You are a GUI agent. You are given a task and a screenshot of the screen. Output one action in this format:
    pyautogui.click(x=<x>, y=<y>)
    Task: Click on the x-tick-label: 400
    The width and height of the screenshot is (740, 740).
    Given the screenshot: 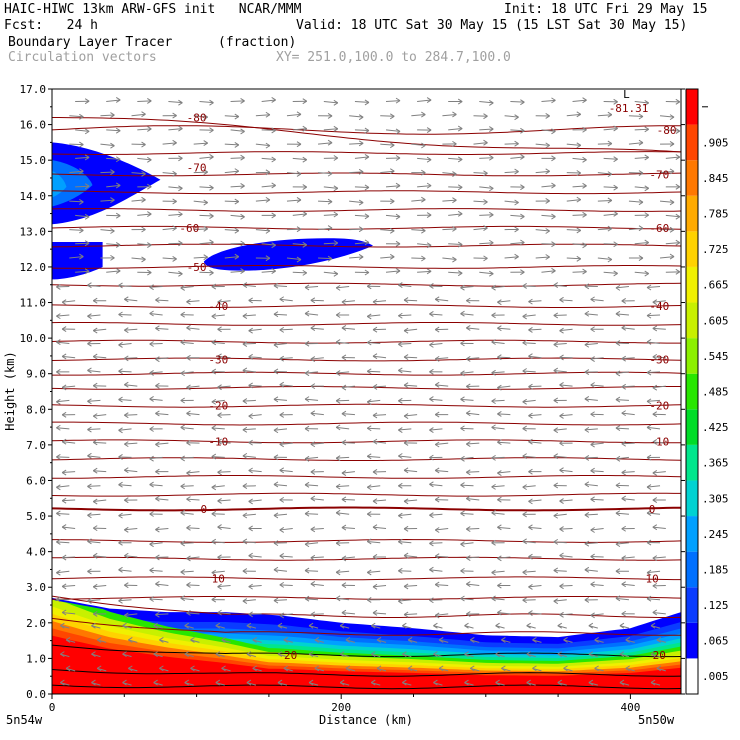 What is the action you would take?
    pyautogui.click(x=630, y=707)
    